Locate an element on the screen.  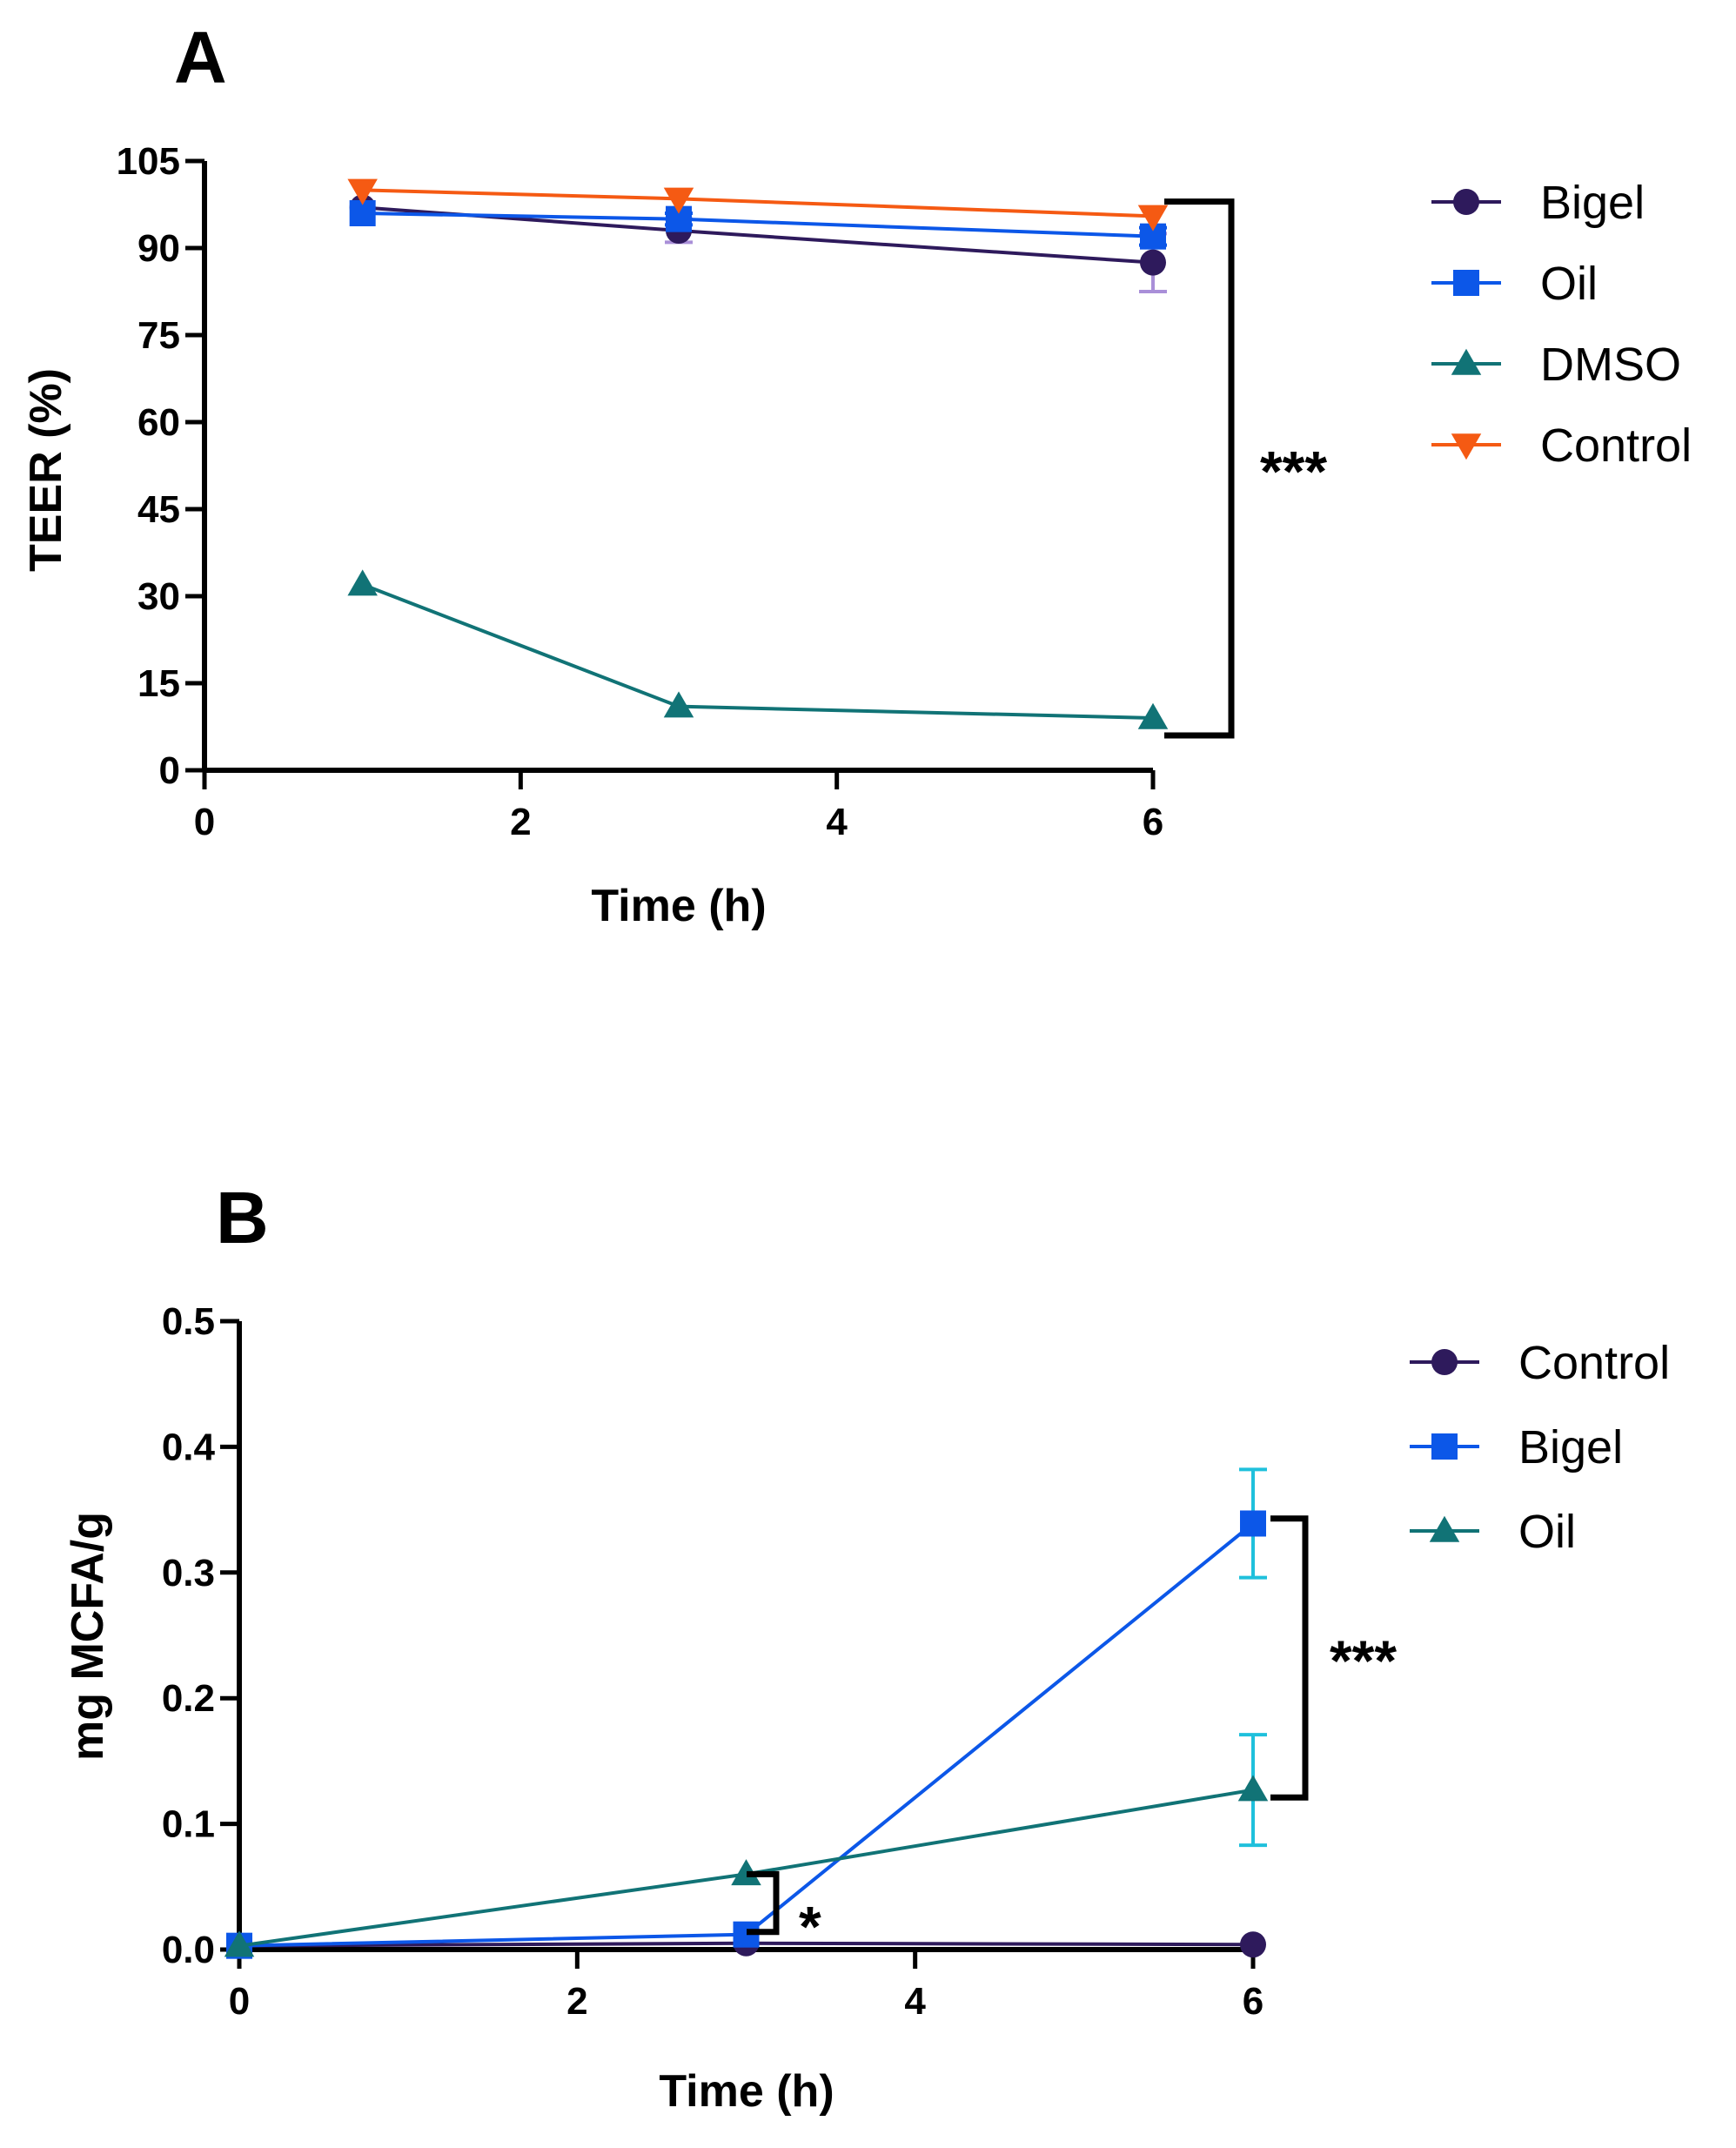
panel-a-legend-entry-oil: Oil is located at coordinates (1569, 284).